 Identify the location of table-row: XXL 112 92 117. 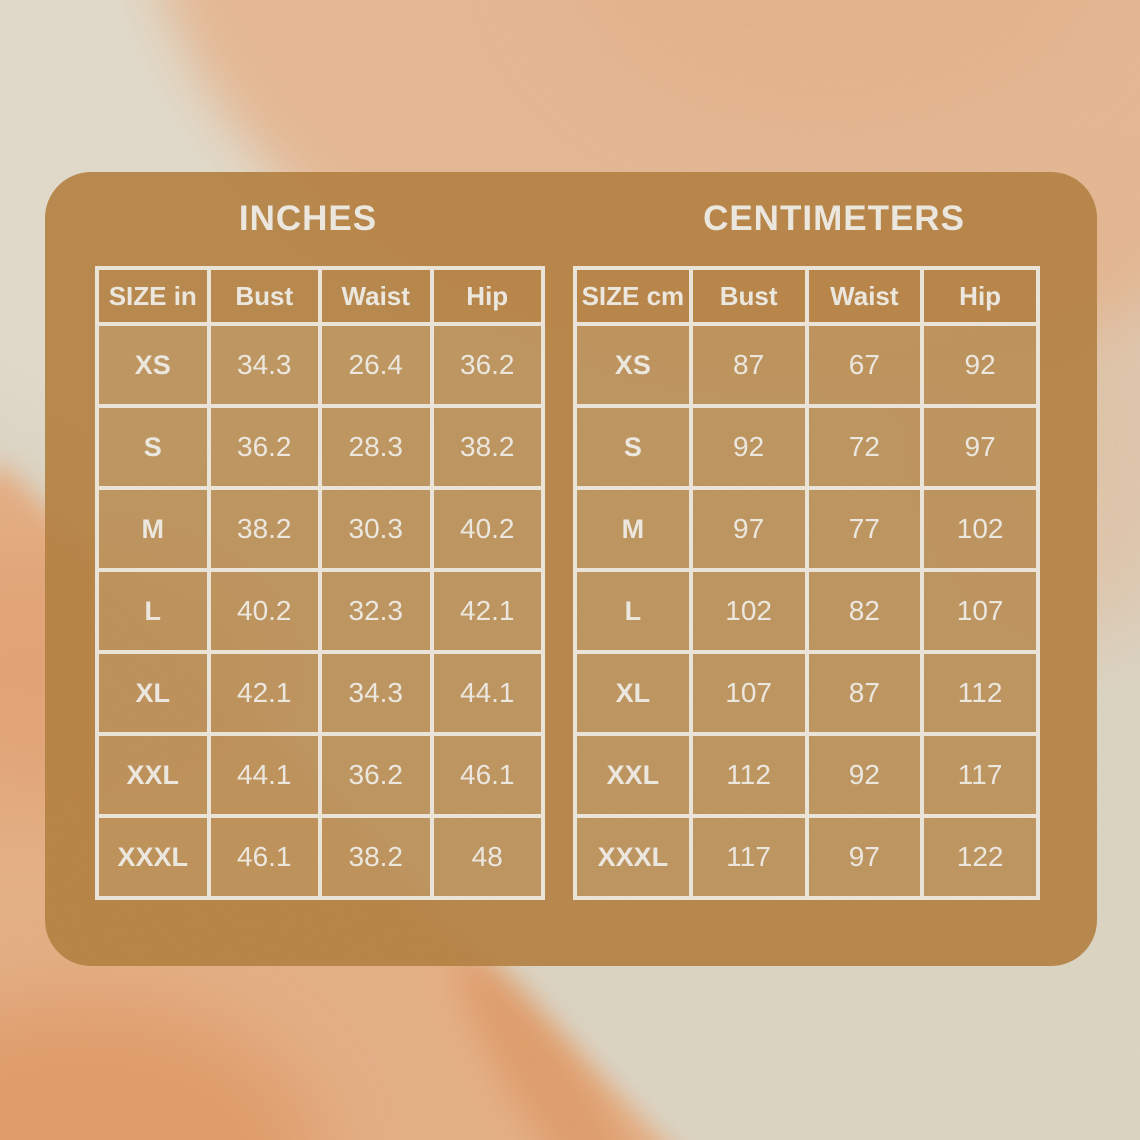
(806, 775).